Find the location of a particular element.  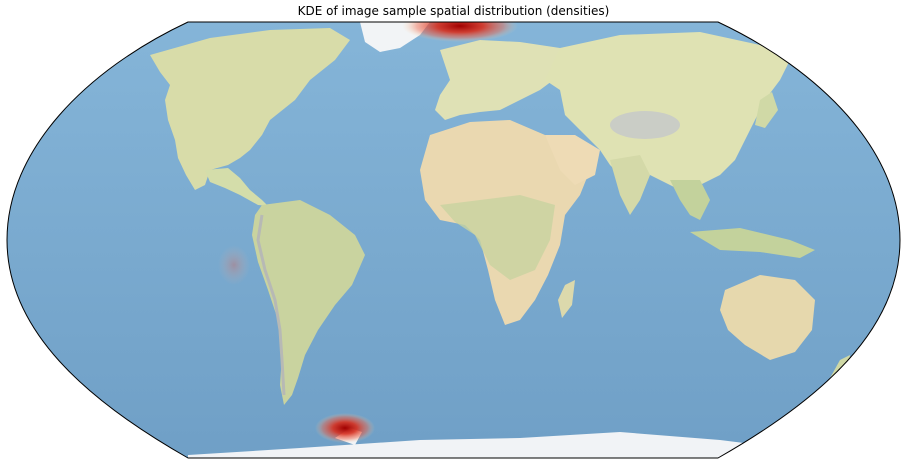

madagascar is located at coordinates (566, 299).